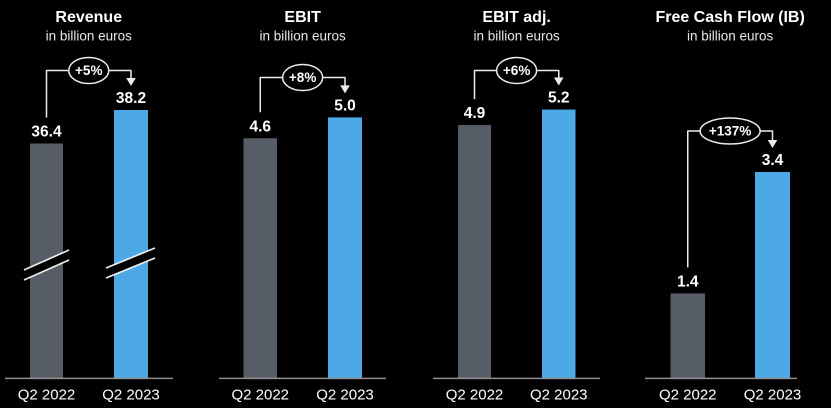 The height and width of the screenshot is (408, 831). What do you see at coordinates (688, 281) in the screenshot?
I see `value-q2-2022: 1.4` at bounding box center [688, 281].